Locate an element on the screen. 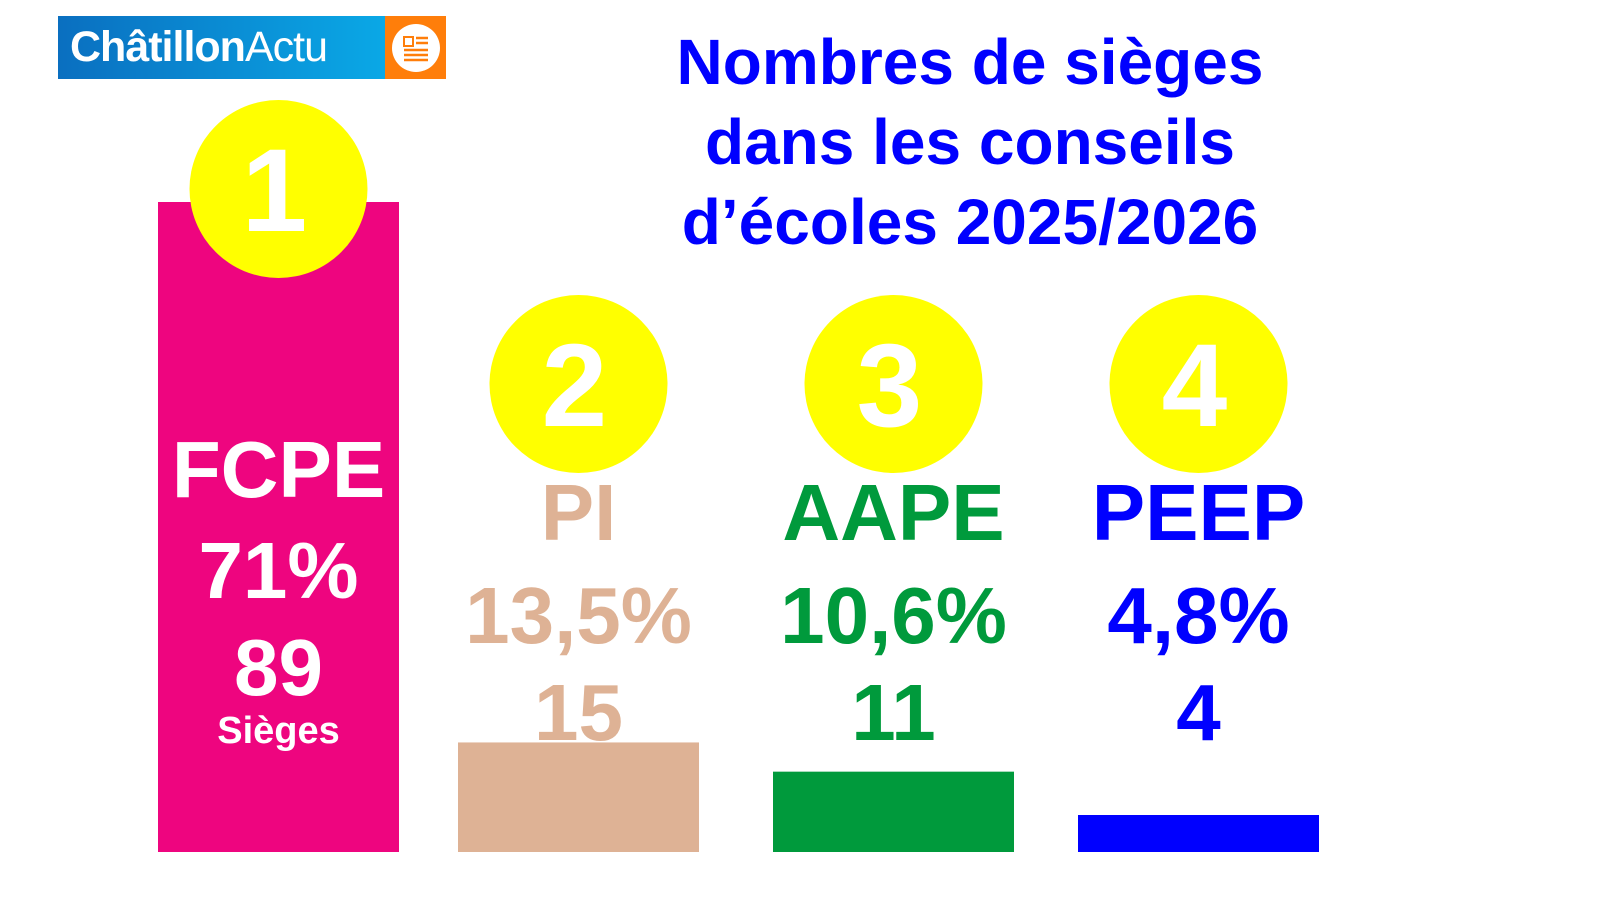 This screenshot has height=900, width=1600. bar-pi is located at coordinates (578, 797).